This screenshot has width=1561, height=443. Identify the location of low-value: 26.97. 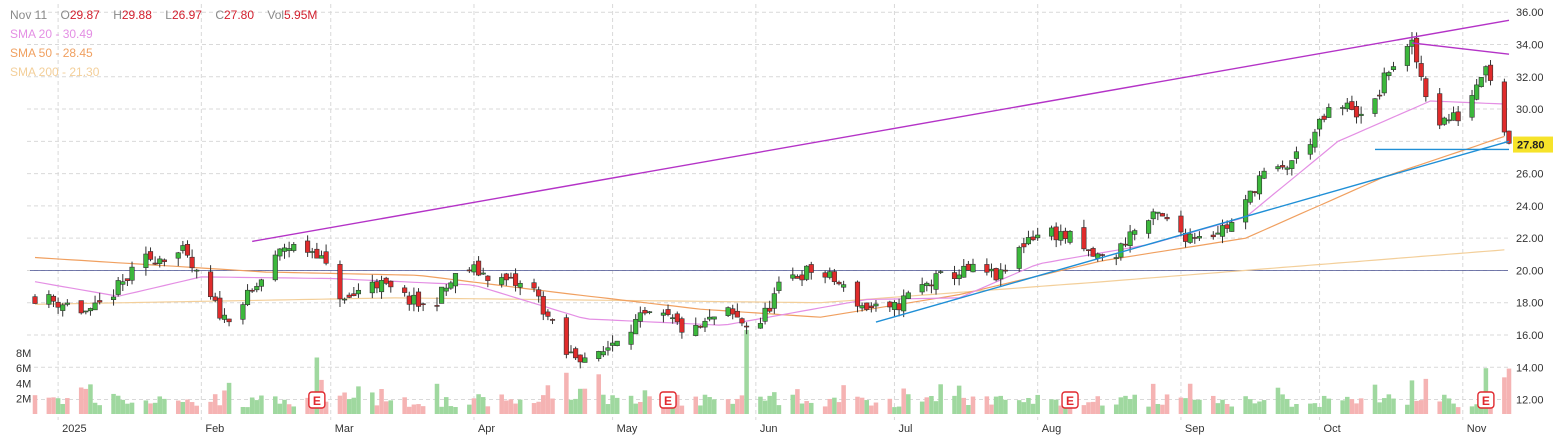
(186, 15).